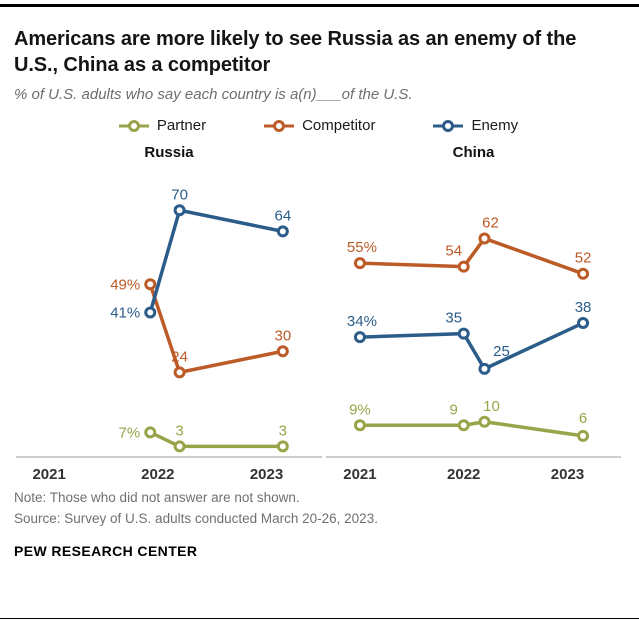 The height and width of the screenshot is (621, 639). Describe the element at coordinates (448, 125) in the screenshot. I see `enemy-legend-marker-icon` at that location.